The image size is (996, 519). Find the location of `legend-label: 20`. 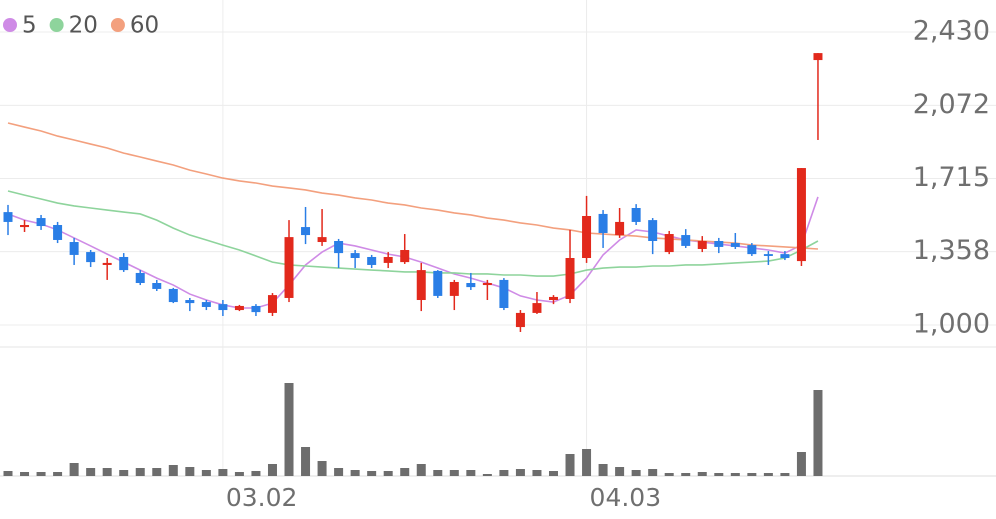

legend-label: 20 is located at coordinates (83, 26).